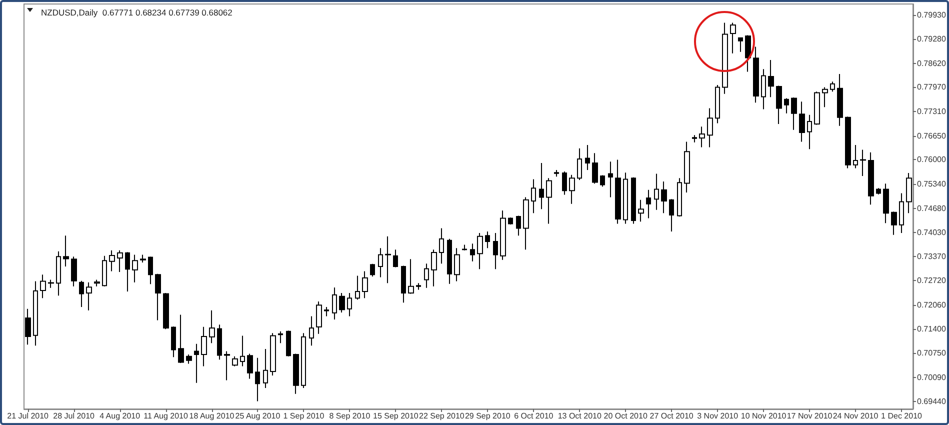  Describe the element at coordinates (931, 87) in the screenshot. I see `y-tick-label: 0.77970` at that location.